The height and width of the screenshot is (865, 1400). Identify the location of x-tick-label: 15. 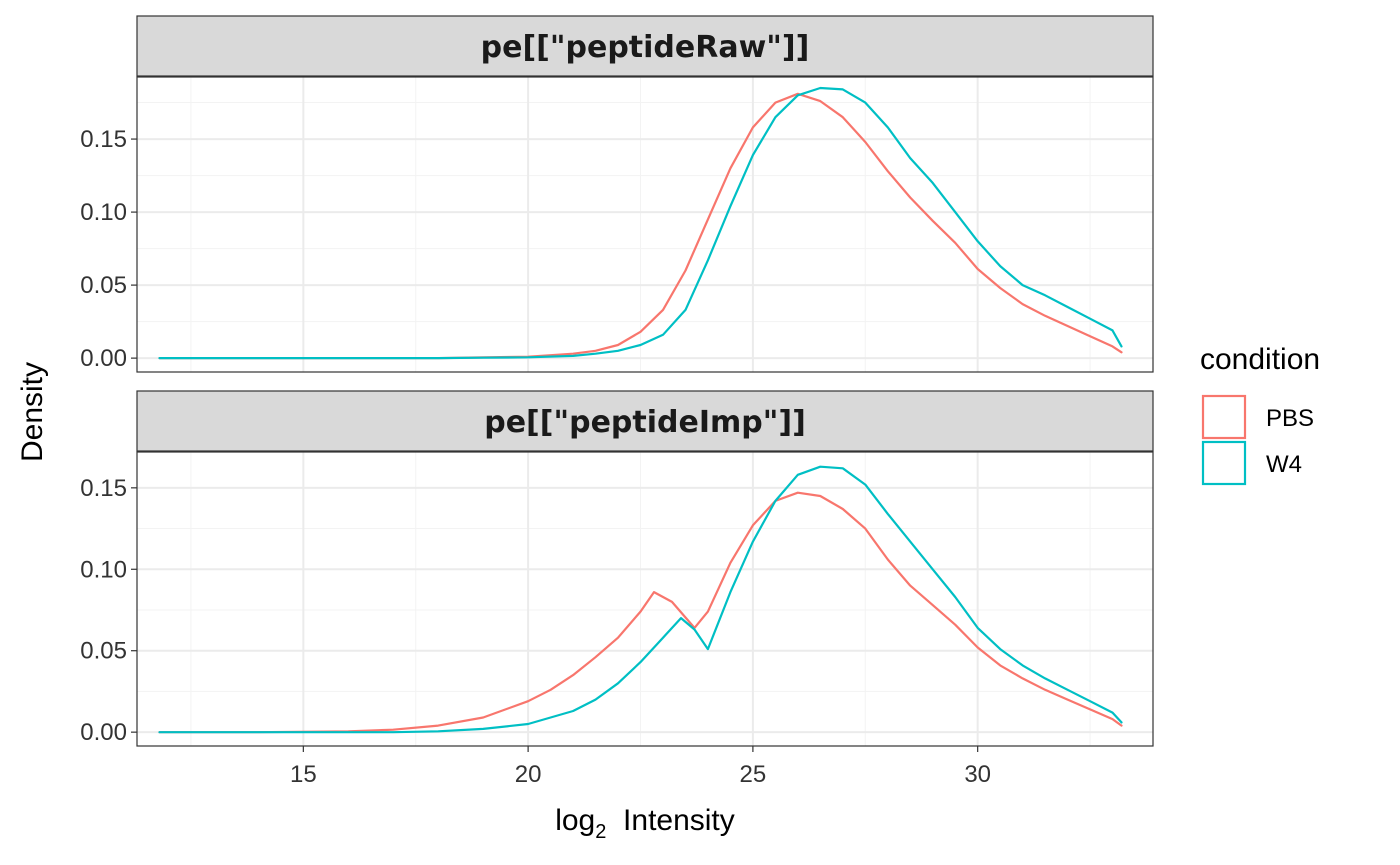
(303, 774).